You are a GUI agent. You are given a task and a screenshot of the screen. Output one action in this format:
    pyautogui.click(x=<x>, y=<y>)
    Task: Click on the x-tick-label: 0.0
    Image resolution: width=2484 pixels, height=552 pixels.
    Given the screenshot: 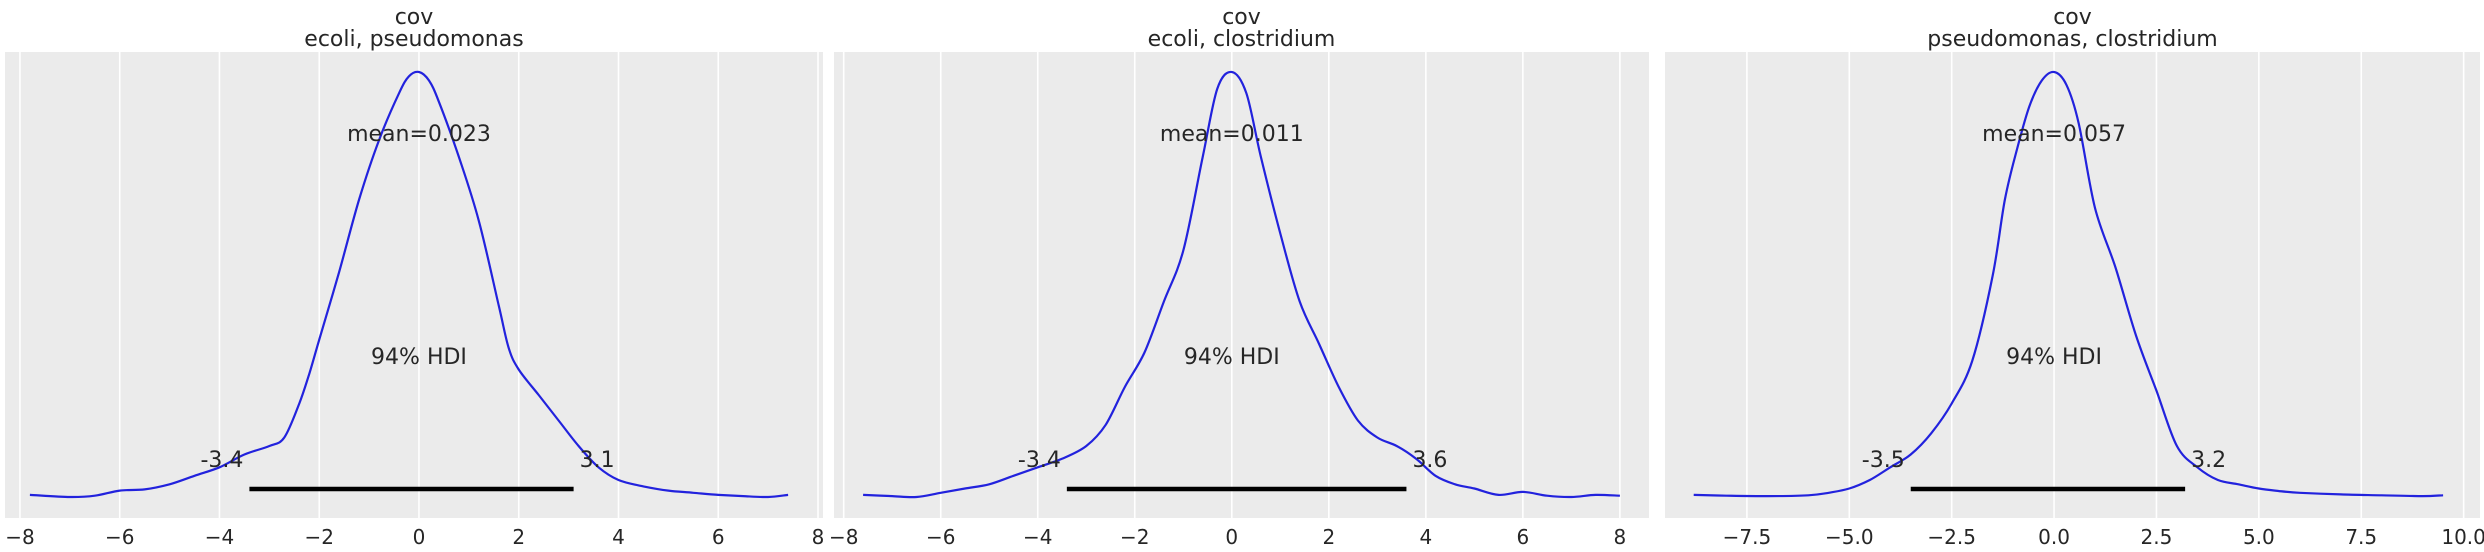 What is the action you would take?
    pyautogui.click(x=2054, y=537)
    